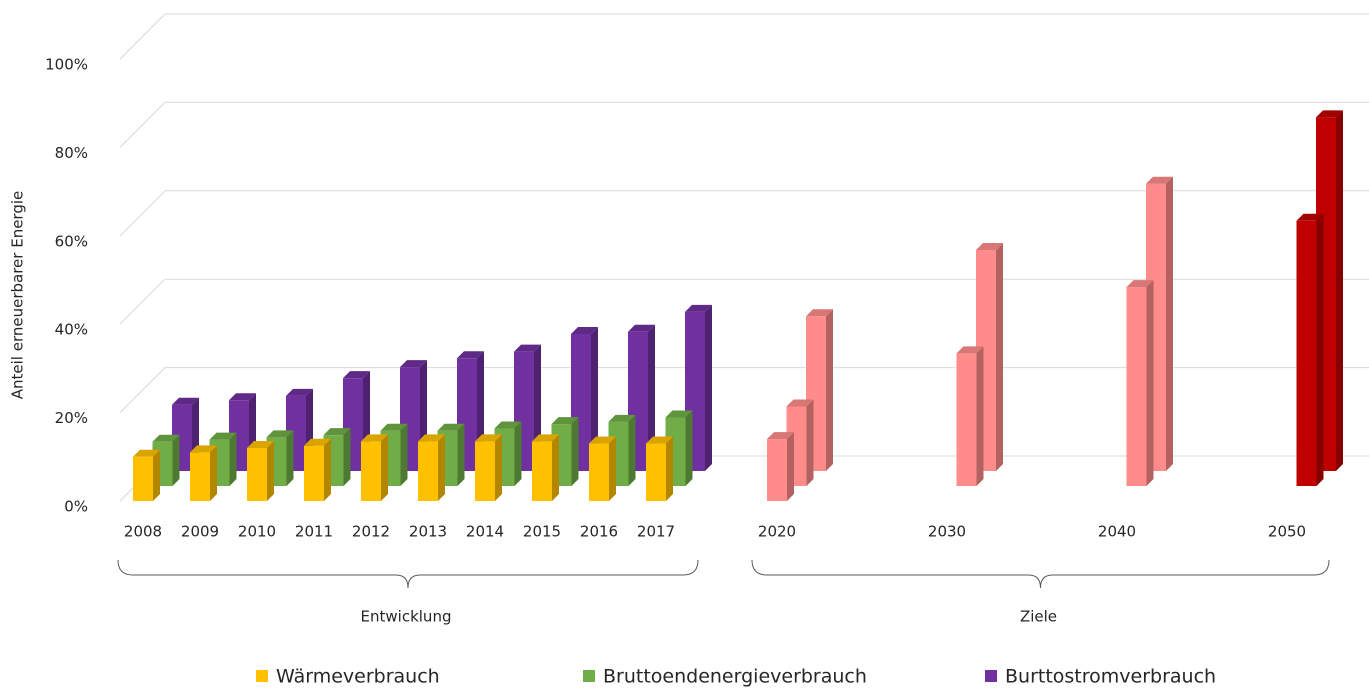  What do you see at coordinates (257, 532) in the screenshot?
I see `x-tick-label: 2010` at bounding box center [257, 532].